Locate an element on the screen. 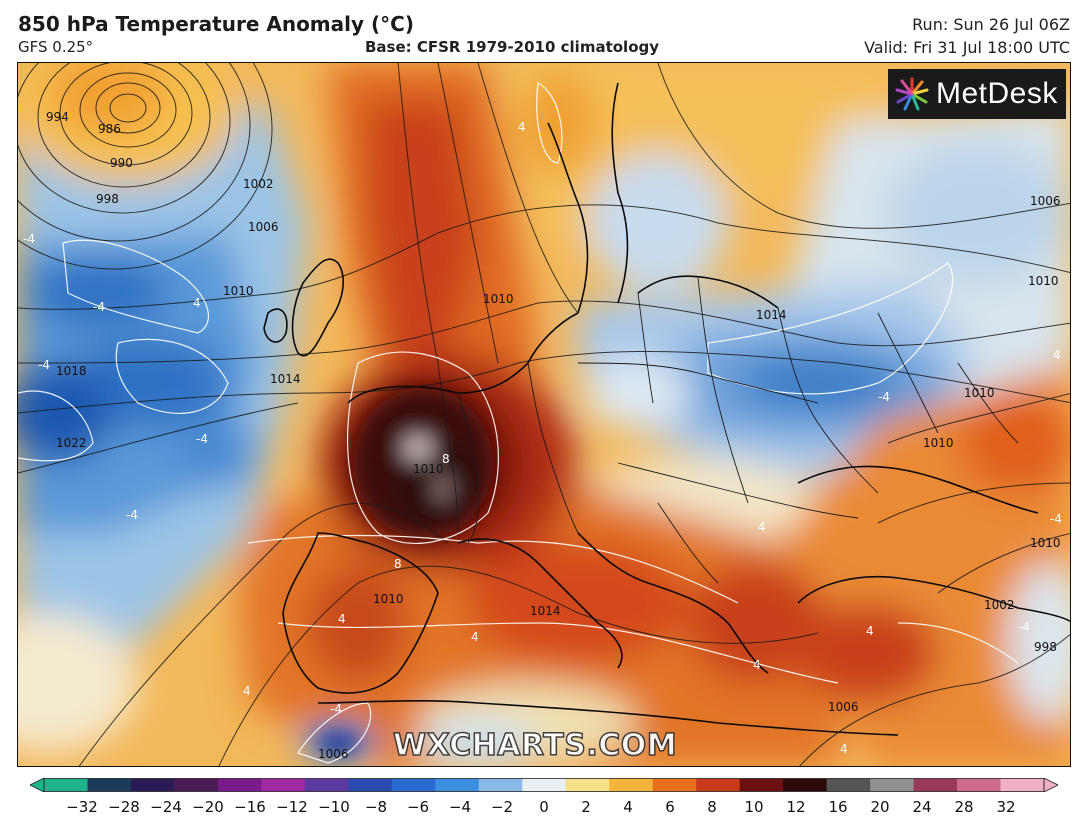 Image resolution: width=1088 pixels, height=833 pixels. colorbar-tick-label: −10 is located at coordinates (334, 807).